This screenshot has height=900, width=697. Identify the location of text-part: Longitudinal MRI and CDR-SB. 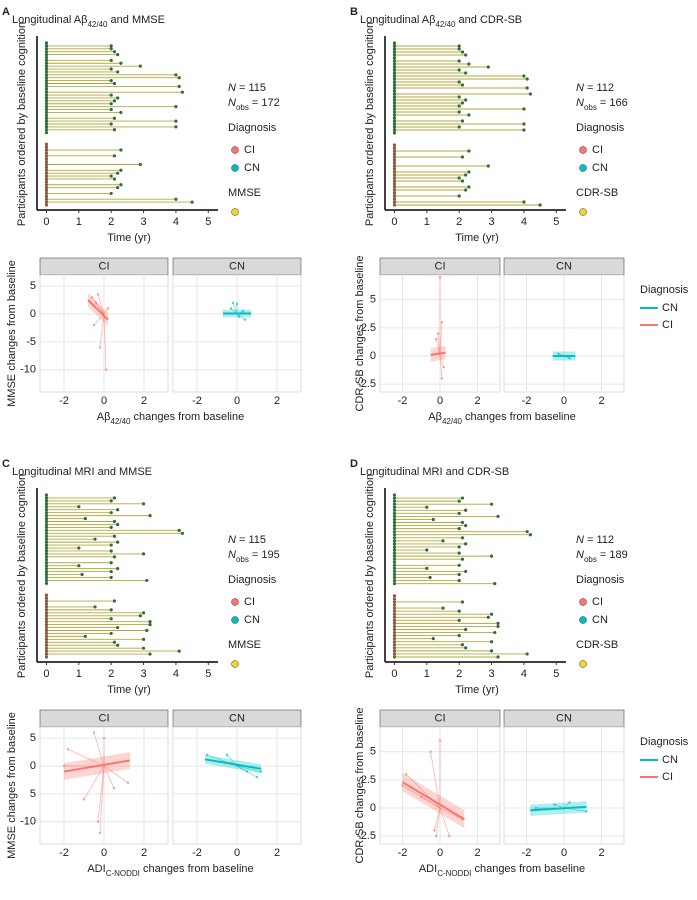
(434, 472).